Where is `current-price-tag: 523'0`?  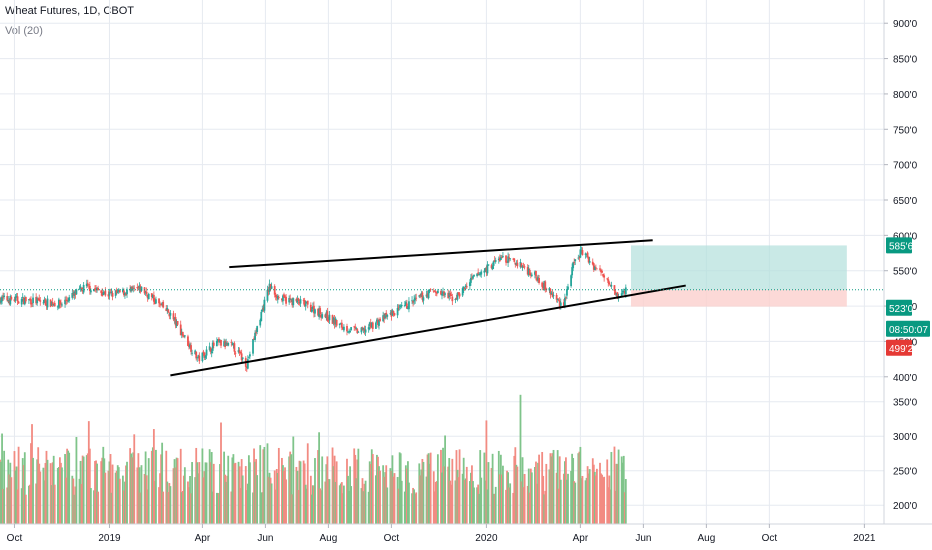 current-price-tag: 523'0 is located at coordinates (901, 291).